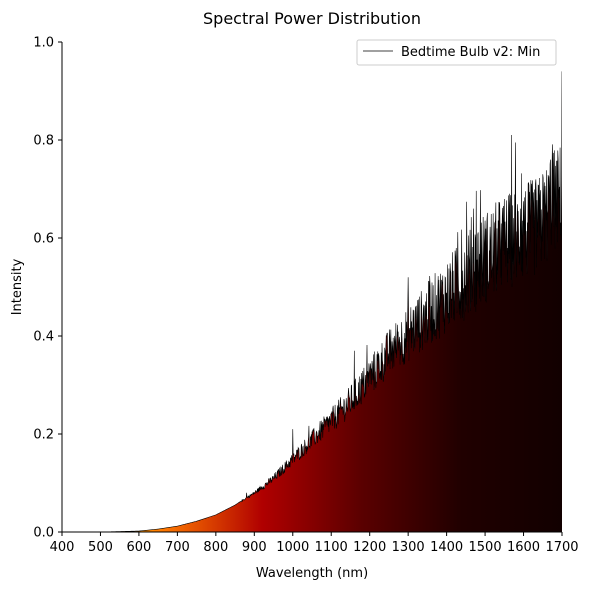  Describe the element at coordinates (43, 239) in the screenshot. I see `y-tick-label: 0.6` at that location.